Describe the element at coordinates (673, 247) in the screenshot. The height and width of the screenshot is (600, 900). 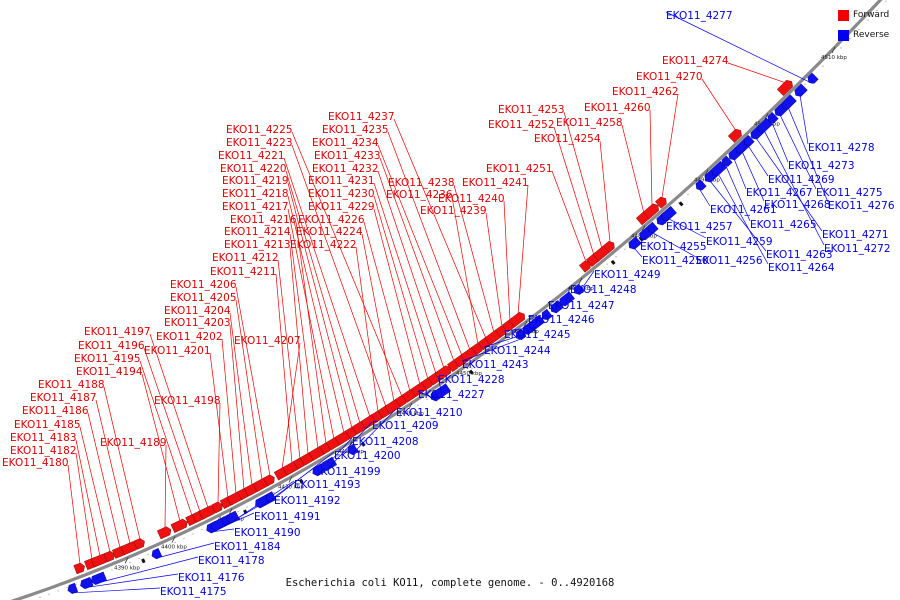
I see `reverse-gene-label: EKO11_4255` at that location.